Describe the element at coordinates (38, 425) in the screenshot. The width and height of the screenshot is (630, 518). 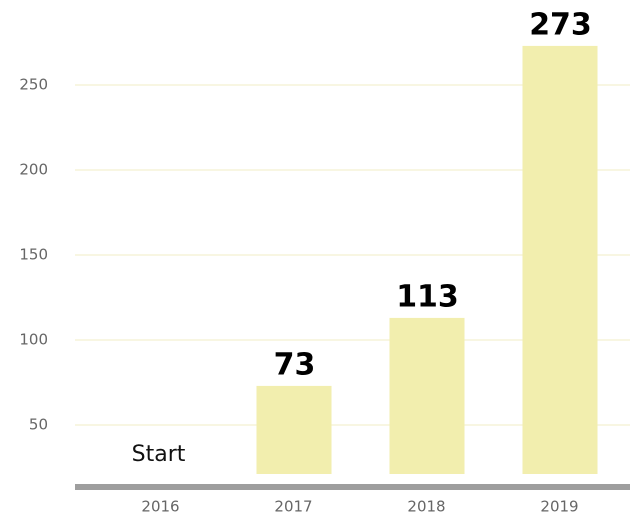
I see `y-tick-label: 50` at that location.